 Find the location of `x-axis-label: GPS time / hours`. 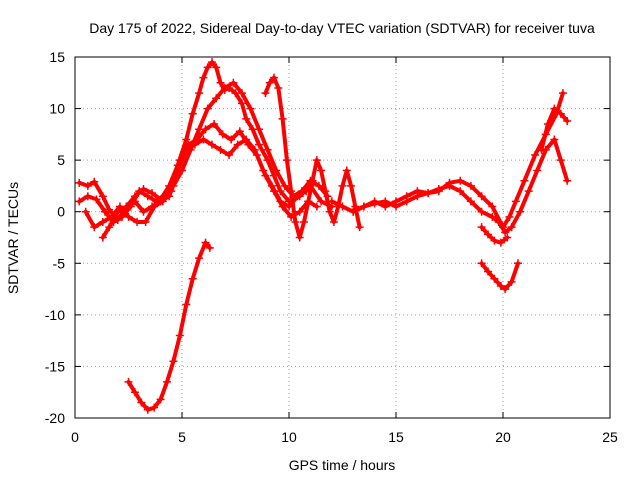

x-axis-label: GPS time / hours is located at coordinates (342, 465).